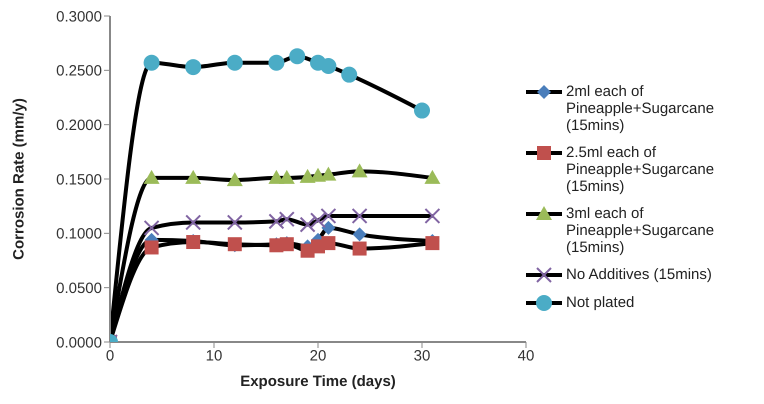 This screenshot has height=404, width=764. What do you see at coordinates (318, 356) in the screenshot?
I see `x-tick-label: 20` at bounding box center [318, 356].